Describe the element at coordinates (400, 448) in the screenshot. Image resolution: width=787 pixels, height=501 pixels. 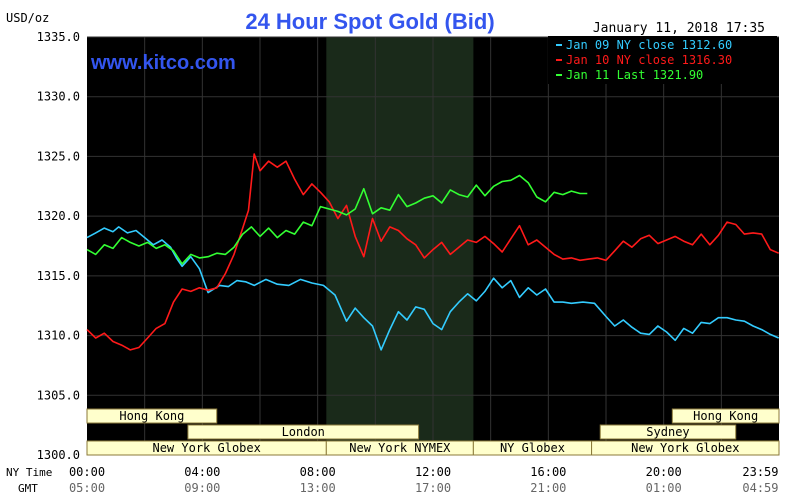
I see `session-label: New York NYMEX` at that location.